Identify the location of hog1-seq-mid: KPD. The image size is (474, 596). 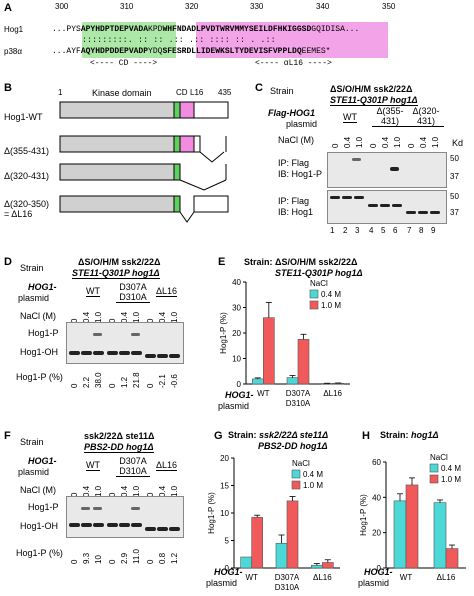
(155, 29).